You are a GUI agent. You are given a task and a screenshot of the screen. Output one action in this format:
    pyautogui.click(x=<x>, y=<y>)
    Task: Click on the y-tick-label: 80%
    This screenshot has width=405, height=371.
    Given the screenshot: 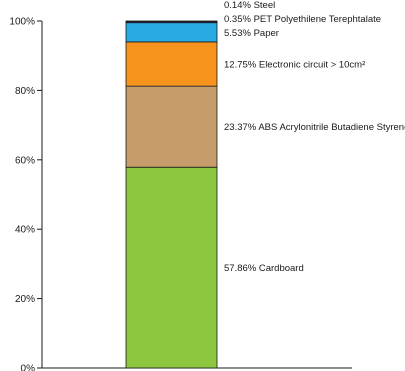 What is the action you would take?
    pyautogui.click(x=25, y=91)
    